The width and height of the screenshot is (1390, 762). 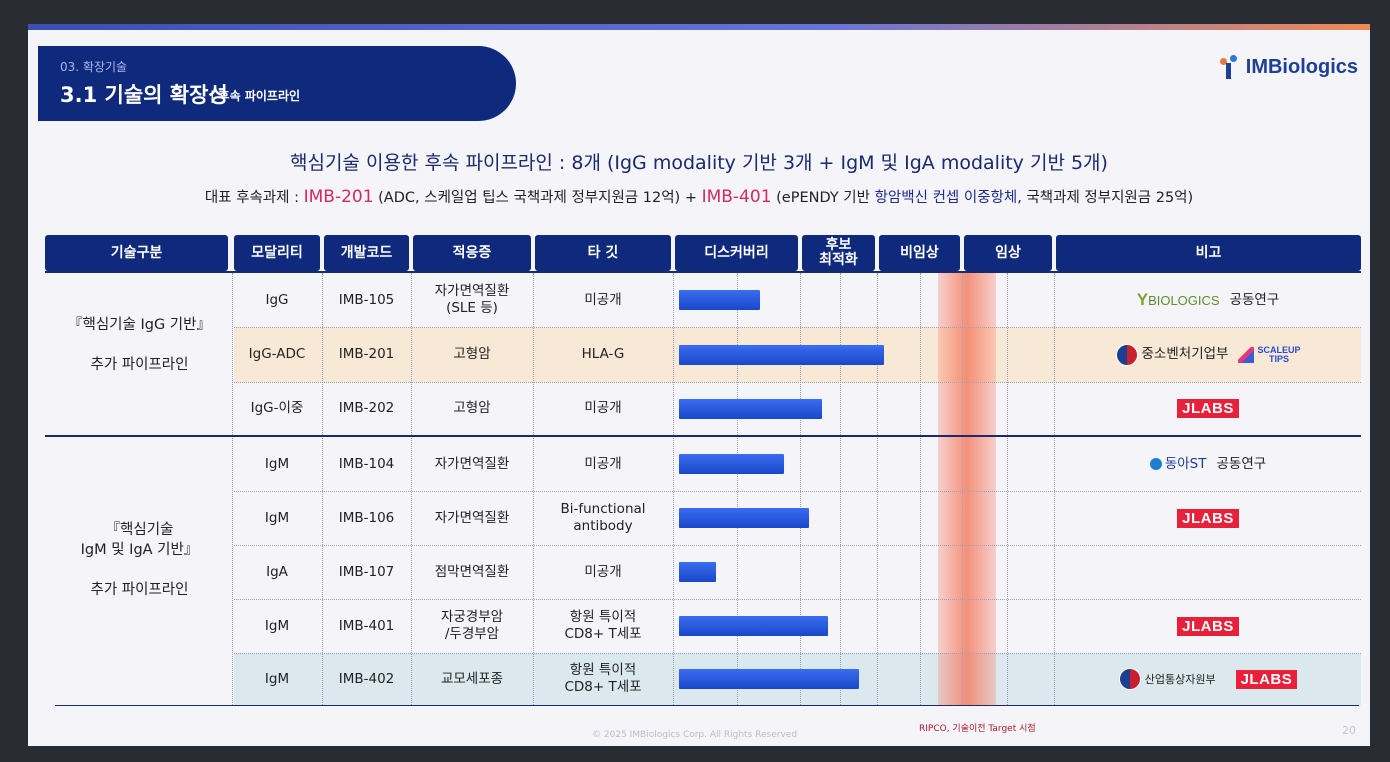 What do you see at coordinates (736, 197) in the screenshot?
I see `project-code-imb-401: IMB-401` at bounding box center [736, 197].